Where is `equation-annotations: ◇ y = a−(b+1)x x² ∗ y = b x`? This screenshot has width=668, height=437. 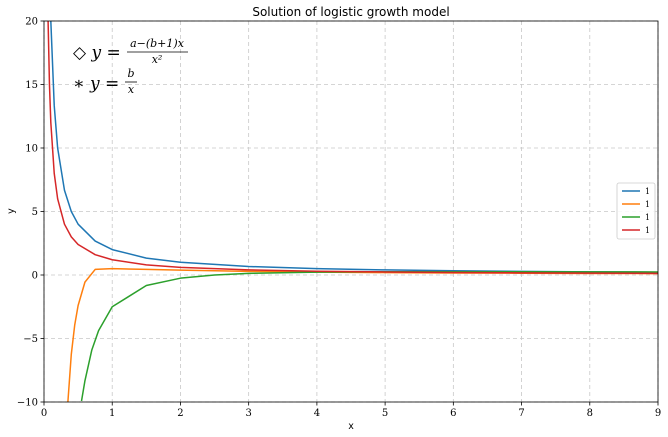 equation-annotations: ◇ y = a−(b+1)x x² ∗ y = b x is located at coordinates (130, 66).